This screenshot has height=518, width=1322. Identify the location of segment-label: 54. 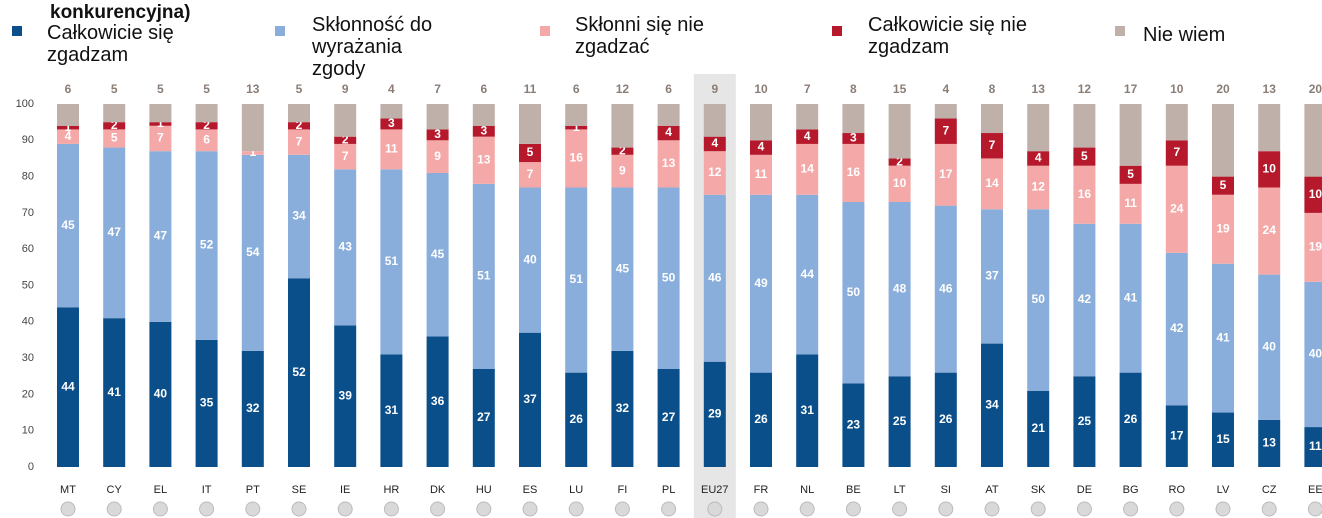
(253, 252).